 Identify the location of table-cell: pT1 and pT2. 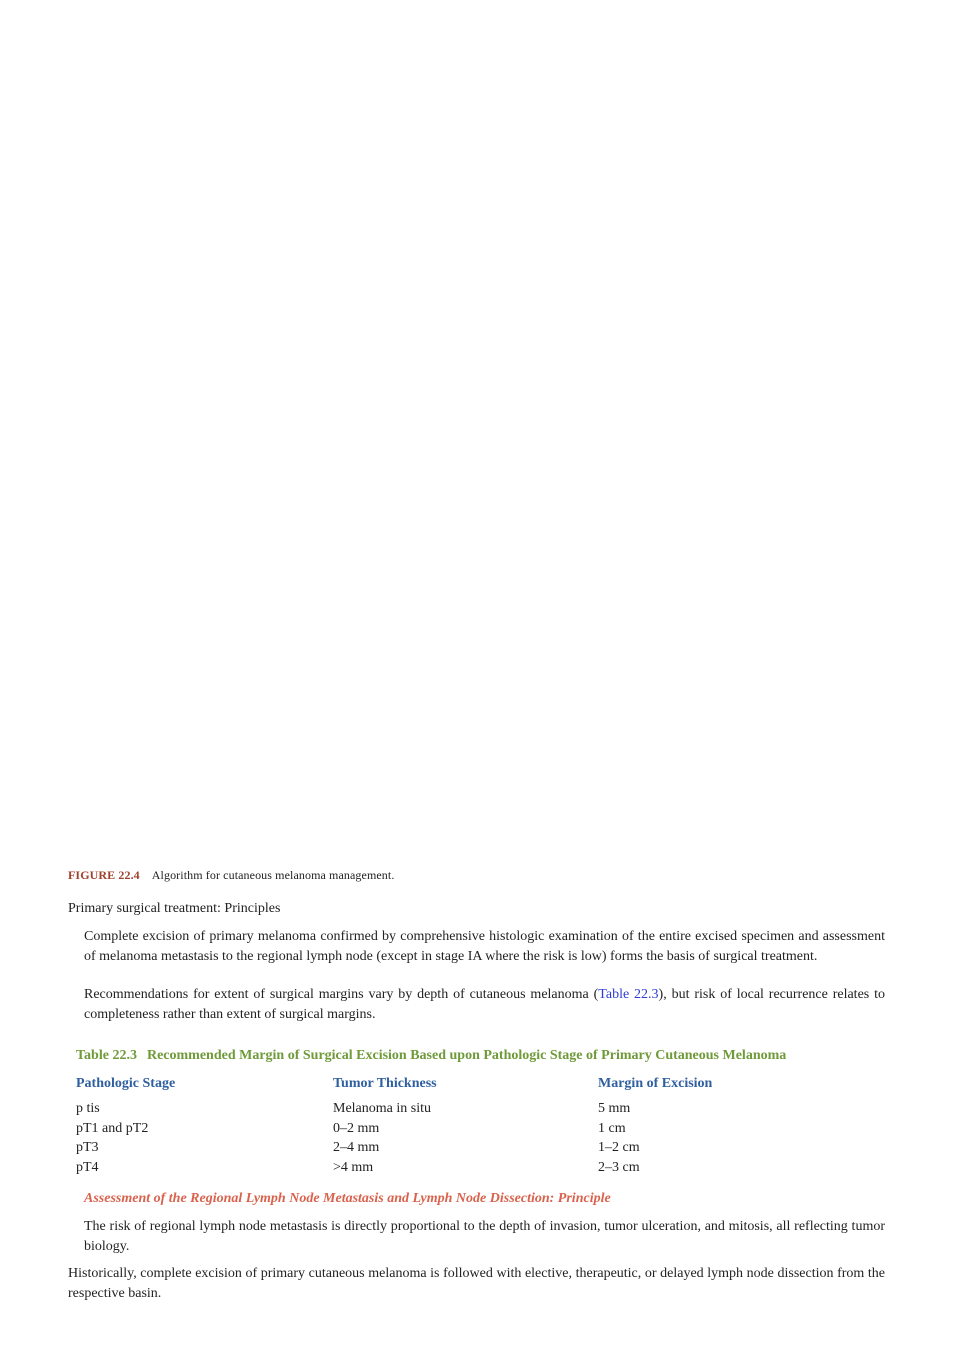
(112, 1128).